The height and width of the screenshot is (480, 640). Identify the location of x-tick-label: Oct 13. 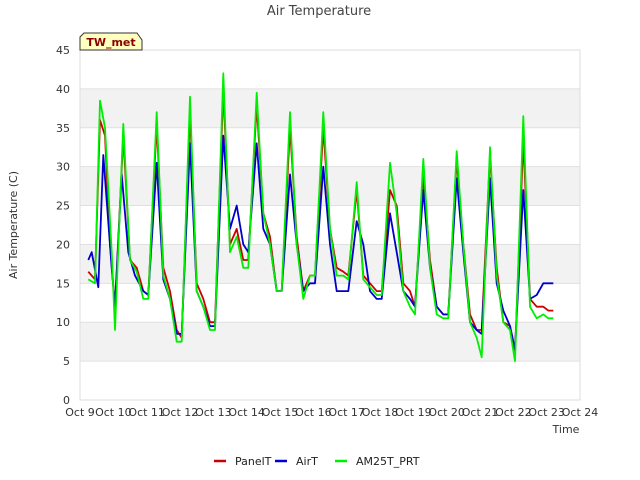
(213, 412).